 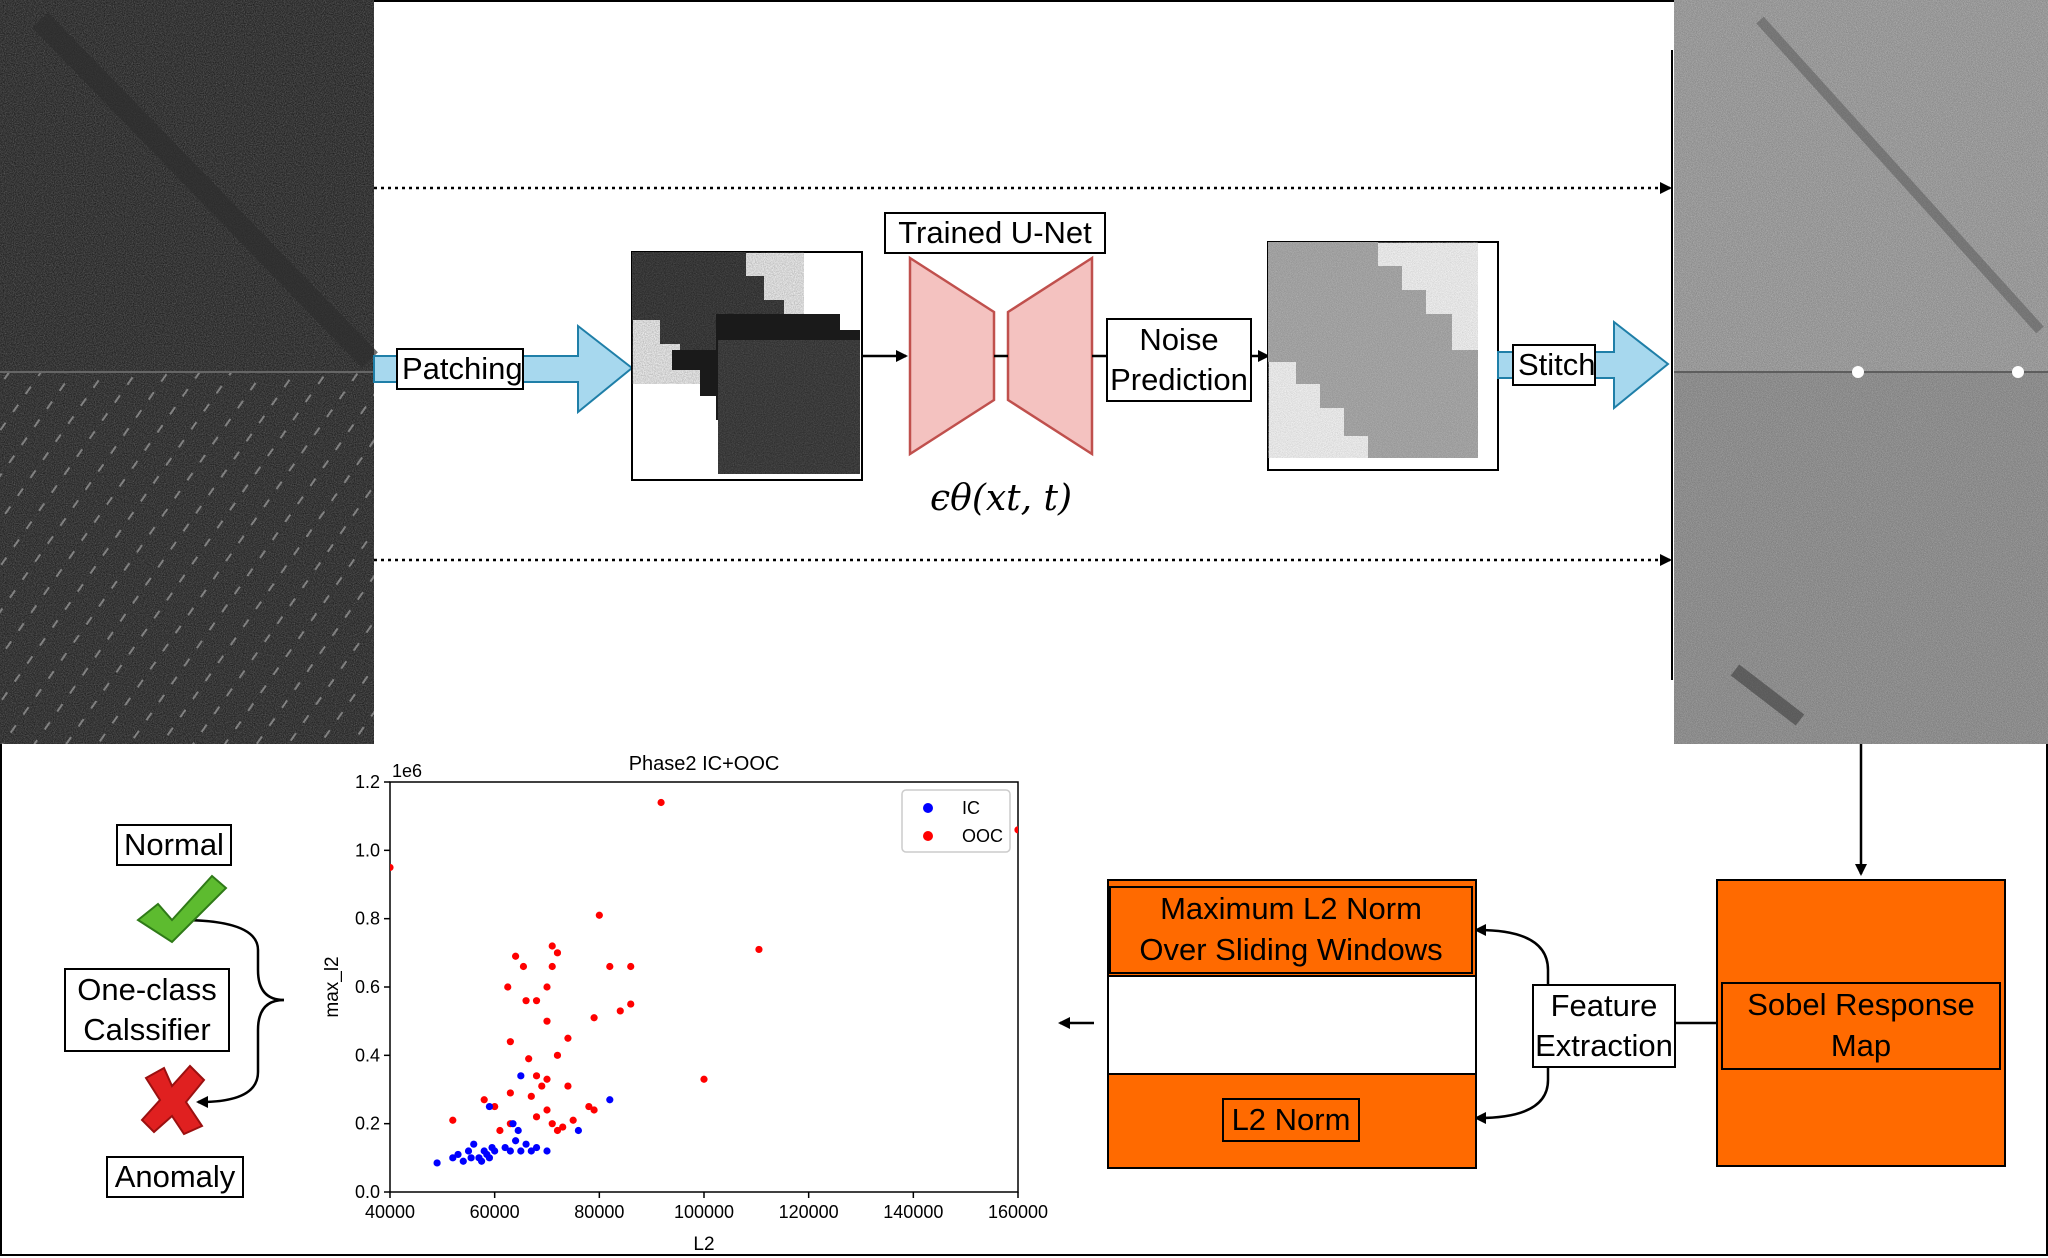 I want to click on y-tick-label: 0.4, so click(x=367, y=1055).